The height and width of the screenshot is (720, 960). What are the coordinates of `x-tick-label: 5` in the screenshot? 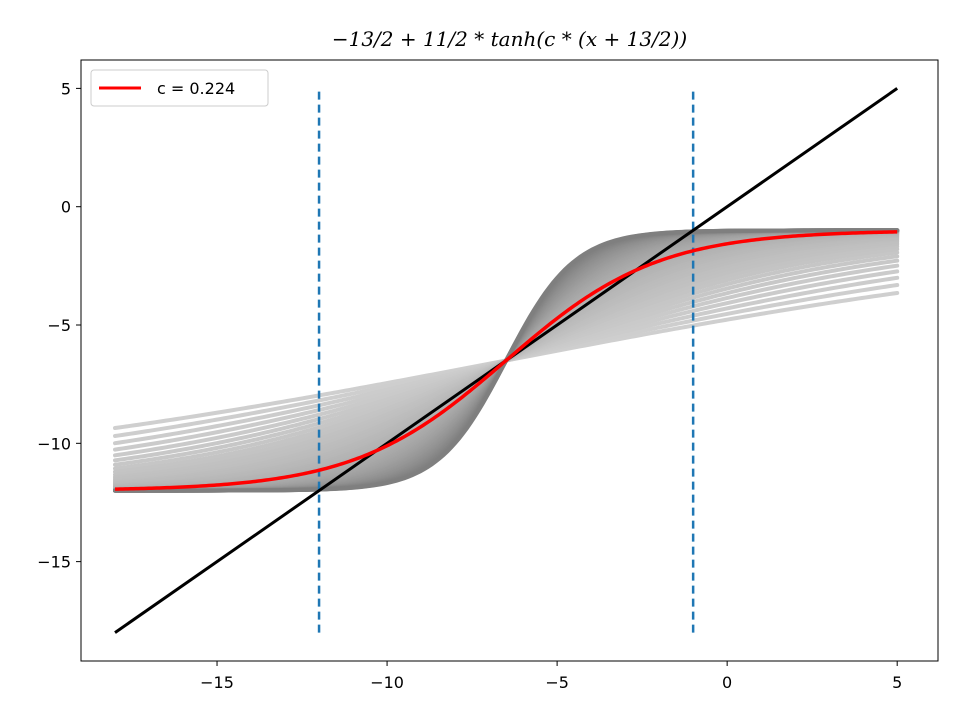 It's located at (897, 682).